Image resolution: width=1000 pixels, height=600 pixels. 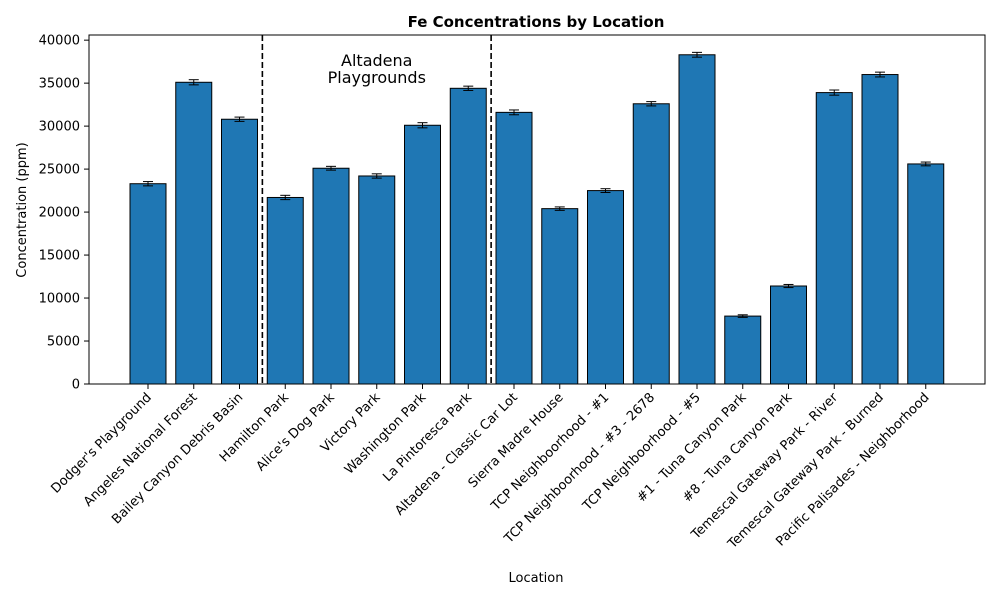 What do you see at coordinates (22, 209) in the screenshot?
I see `y-axis-title: Concentration (ppm)` at bounding box center [22, 209].